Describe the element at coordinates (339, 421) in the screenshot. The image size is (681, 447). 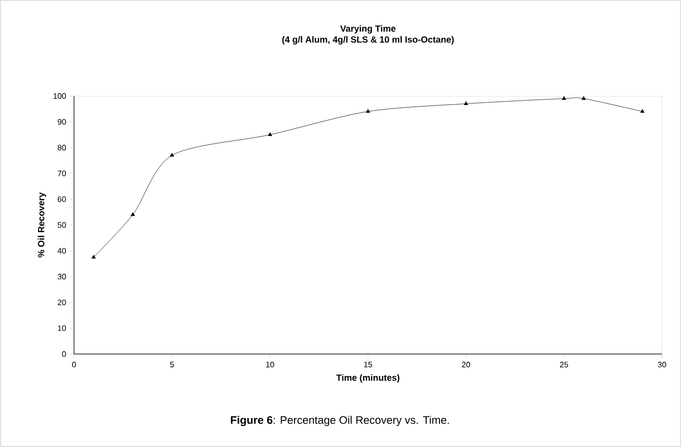
I see `text: Figure 6: Percentage Oil Recovery vs. Time.` at that location.